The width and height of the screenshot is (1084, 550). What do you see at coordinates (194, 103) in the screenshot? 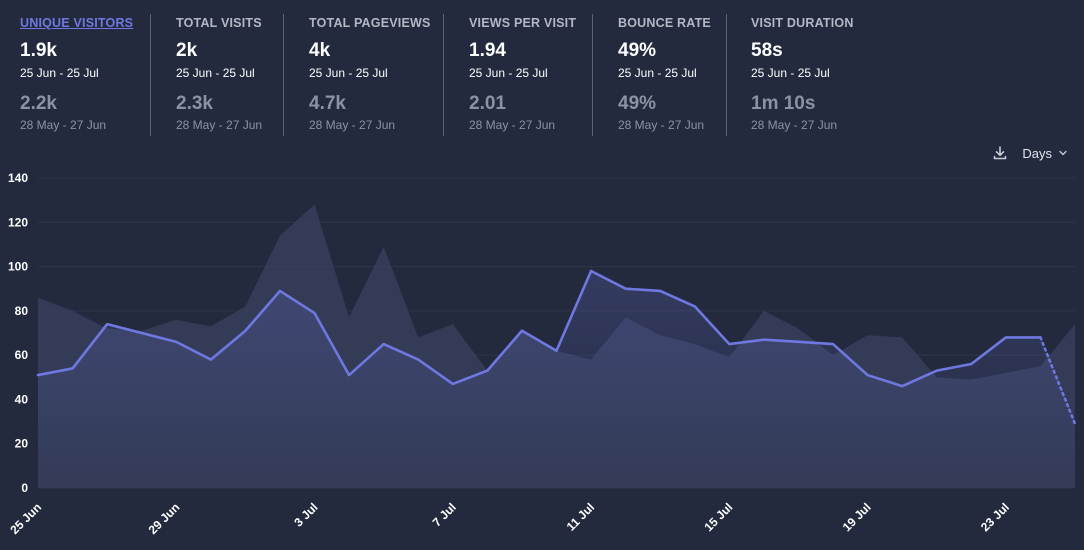
I see `metric-previous-value: 2.3k` at bounding box center [194, 103].